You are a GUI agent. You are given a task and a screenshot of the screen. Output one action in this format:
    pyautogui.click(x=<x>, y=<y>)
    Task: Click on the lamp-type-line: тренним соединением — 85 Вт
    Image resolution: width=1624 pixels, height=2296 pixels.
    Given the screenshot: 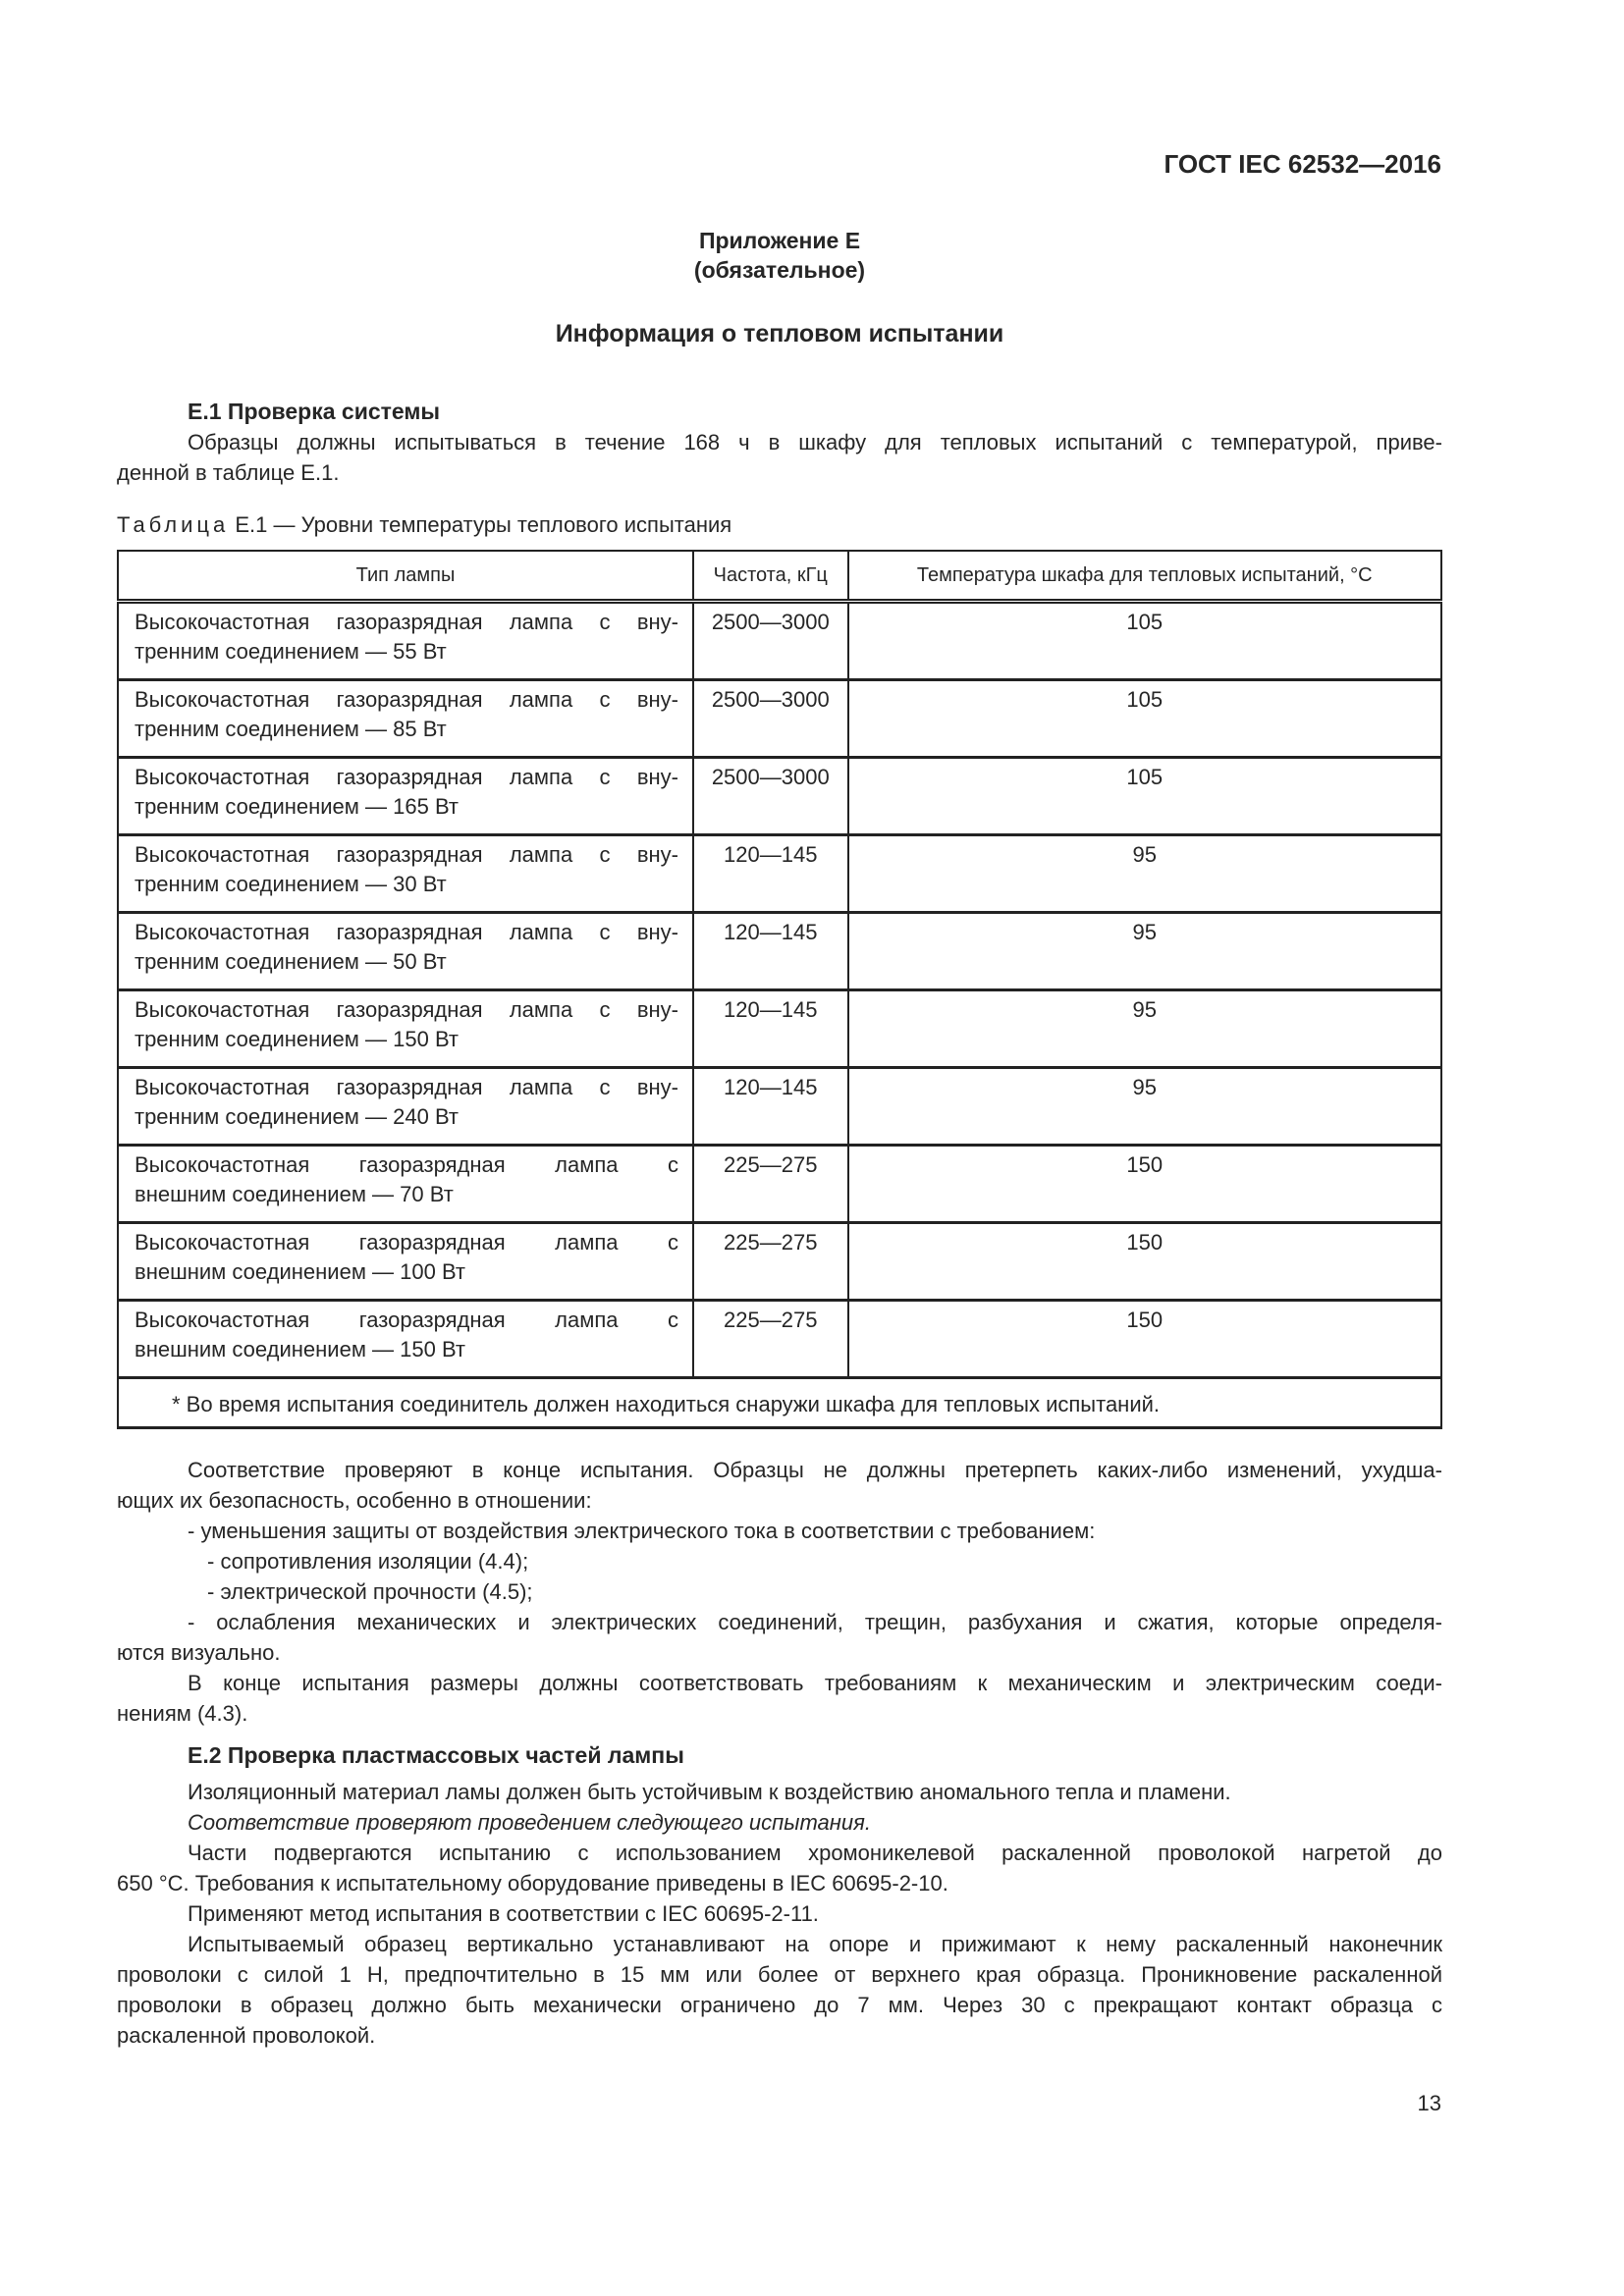 What is the action you would take?
    pyautogui.click(x=291, y=729)
    